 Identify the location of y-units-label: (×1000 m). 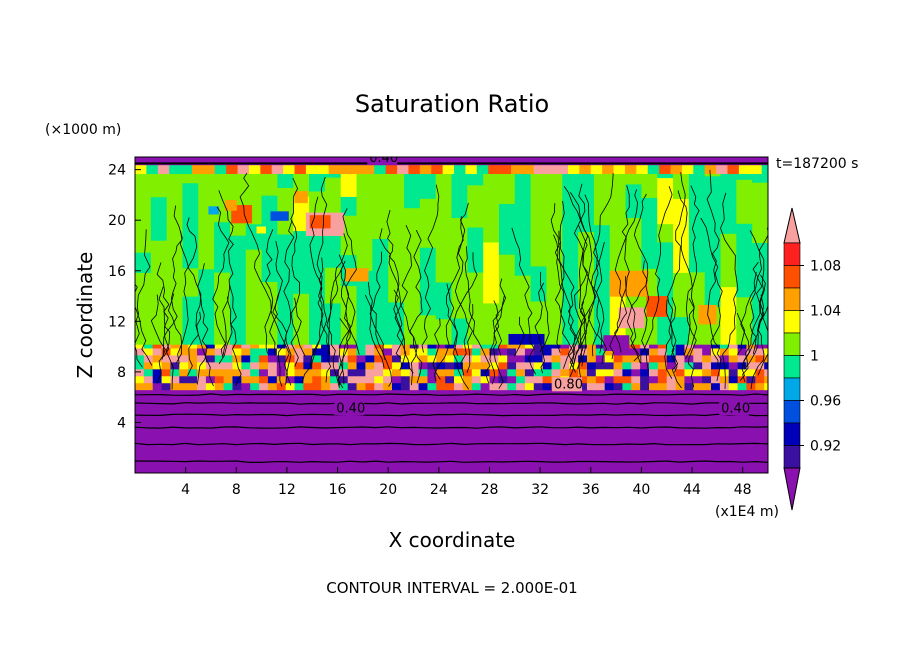
(83, 130).